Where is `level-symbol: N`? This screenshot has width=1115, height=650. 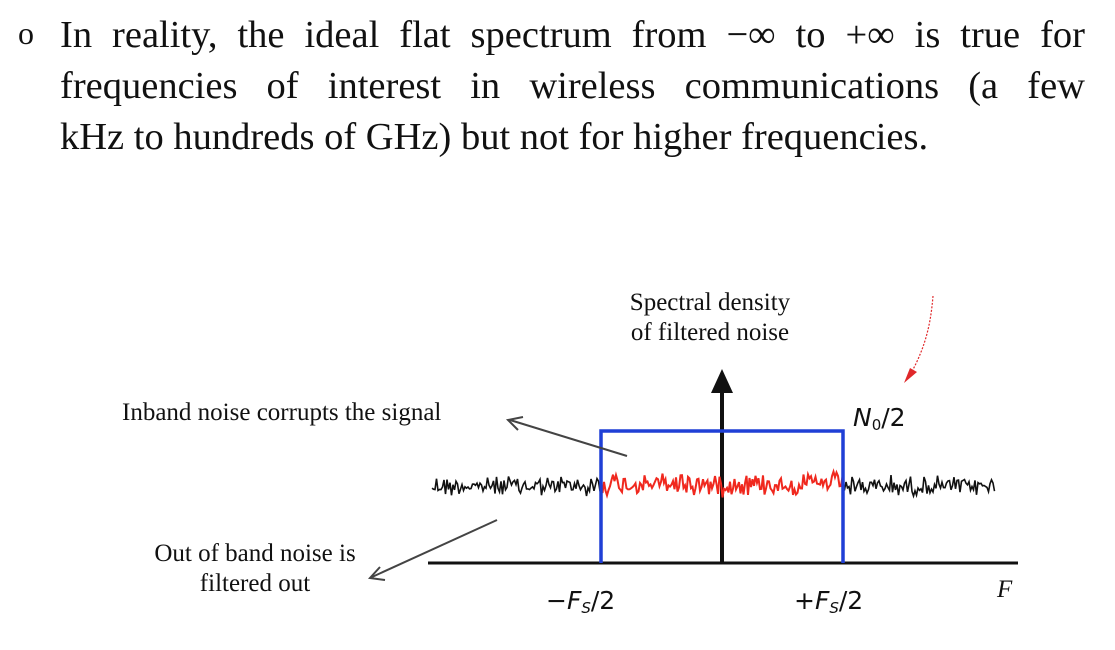
level-symbol: N is located at coordinates (862, 417).